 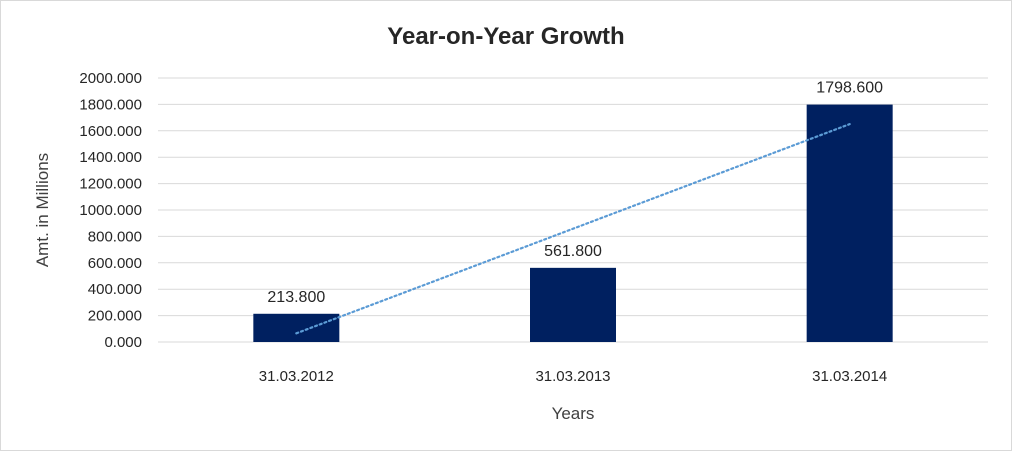 What do you see at coordinates (573, 251) in the screenshot?
I see `data-label: 561.800` at bounding box center [573, 251].